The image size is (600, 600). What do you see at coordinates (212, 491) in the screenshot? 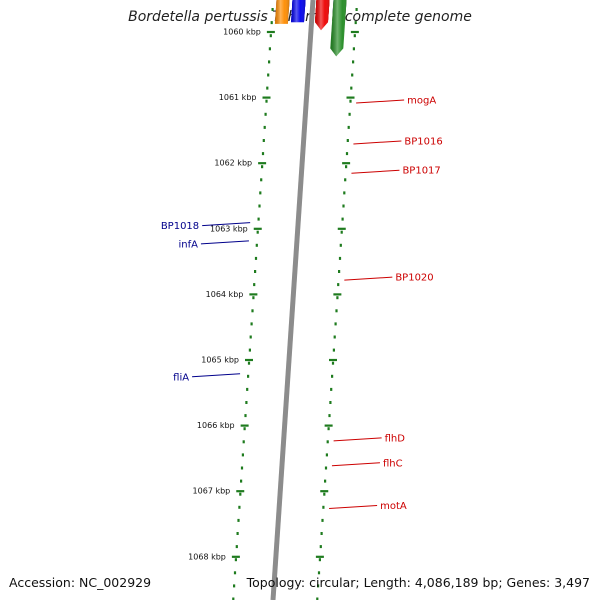
I see `ruler-tick-label: 1067 kbp` at bounding box center [212, 491].